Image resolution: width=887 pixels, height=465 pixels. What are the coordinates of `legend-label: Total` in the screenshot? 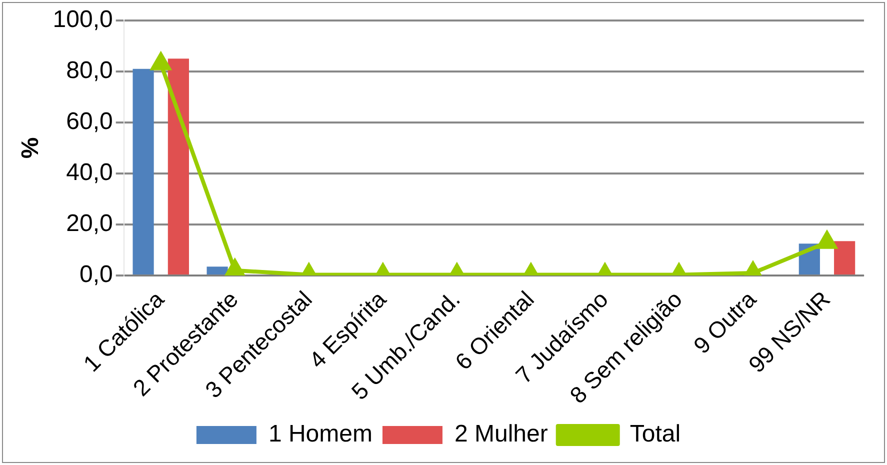 It's located at (655, 434).